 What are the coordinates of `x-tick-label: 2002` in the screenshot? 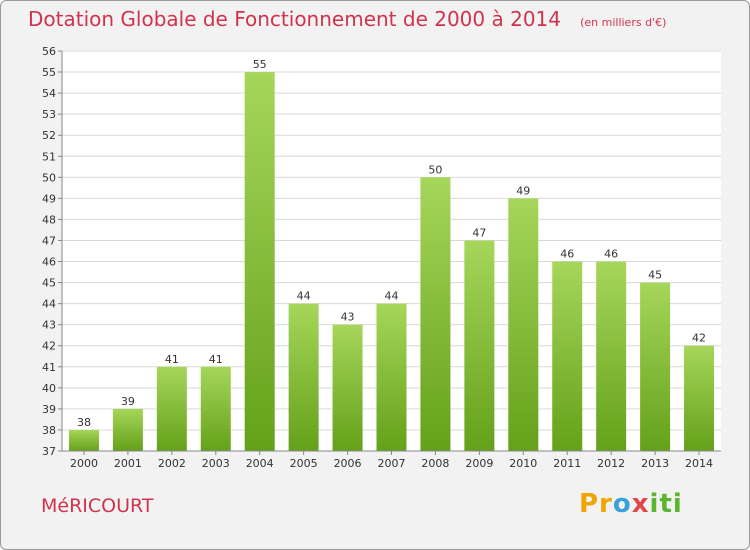 It's located at (172, 463).